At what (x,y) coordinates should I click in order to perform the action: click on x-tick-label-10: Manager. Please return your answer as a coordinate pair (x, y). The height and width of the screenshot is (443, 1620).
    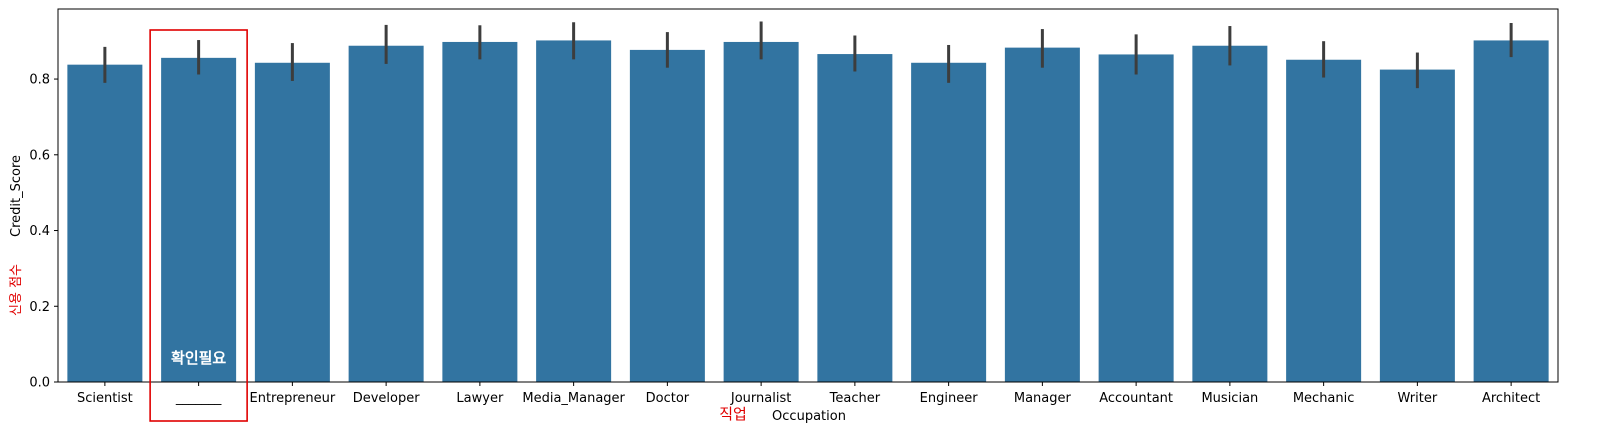
    Looking at the image, I should click on (1043, 398).